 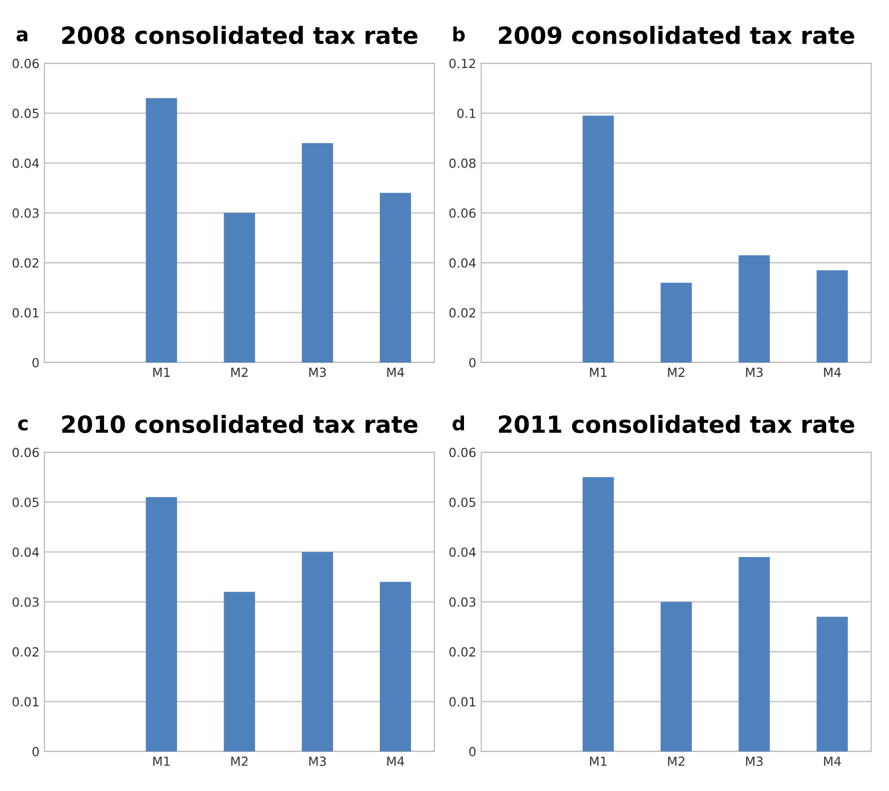 I want to click on chart-title: 2009 consolidated tax rate, so click(x=676, y=35).